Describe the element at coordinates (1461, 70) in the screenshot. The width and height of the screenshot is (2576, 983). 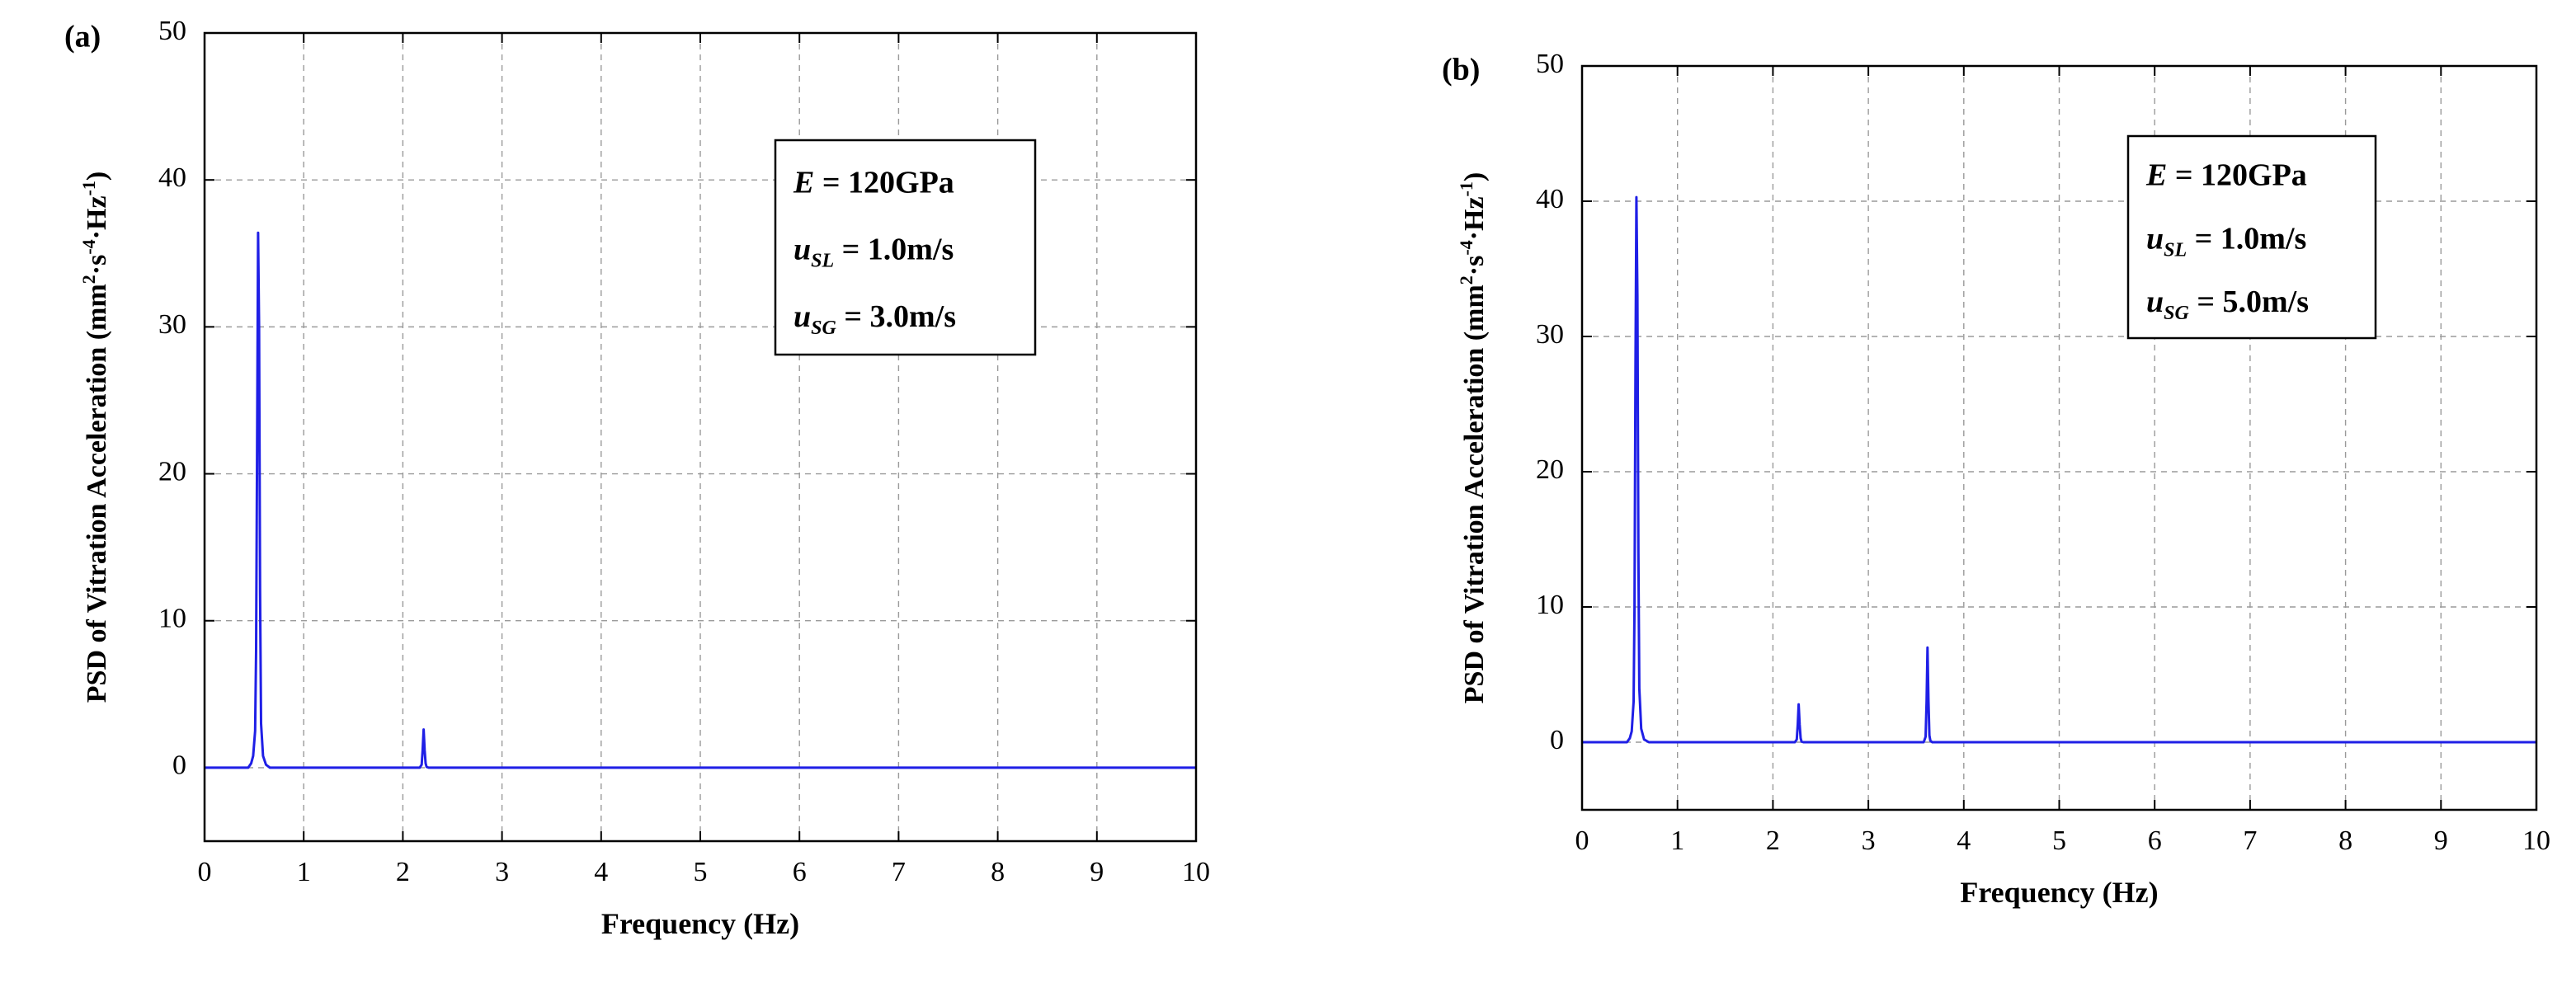
I see `panel-label: (b)` at that location.